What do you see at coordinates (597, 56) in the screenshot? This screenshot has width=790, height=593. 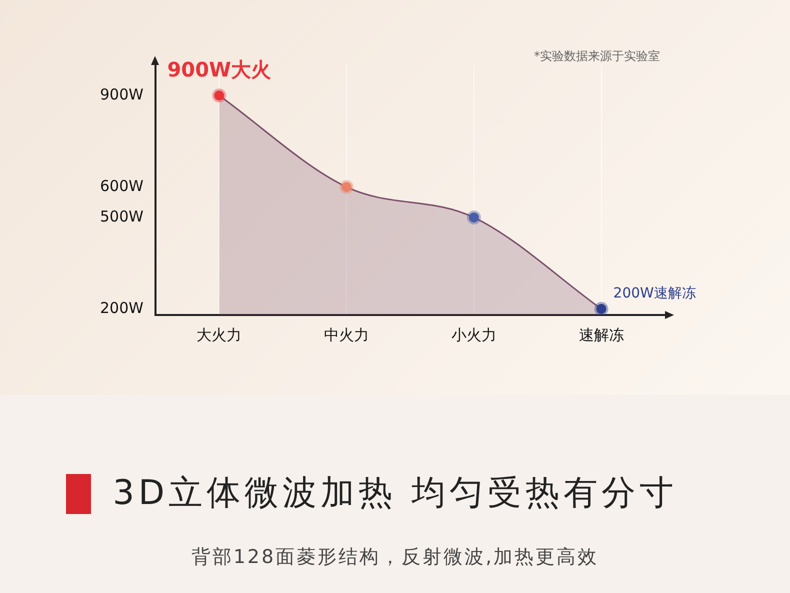 I see `text: *实验数据来源于实验室` at bounding box center [597, 56].